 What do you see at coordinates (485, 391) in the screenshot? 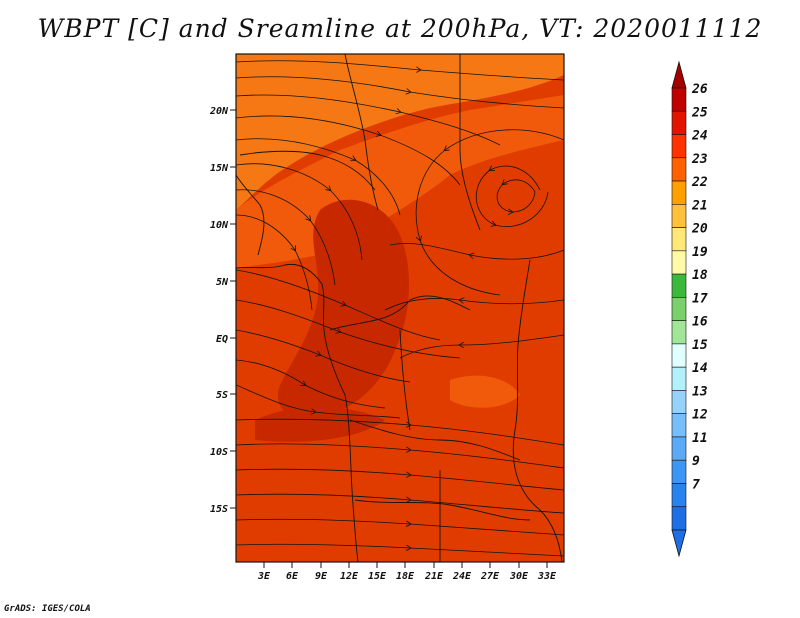
I see `wbpt-warm-east` at bounding box center [485, 391].